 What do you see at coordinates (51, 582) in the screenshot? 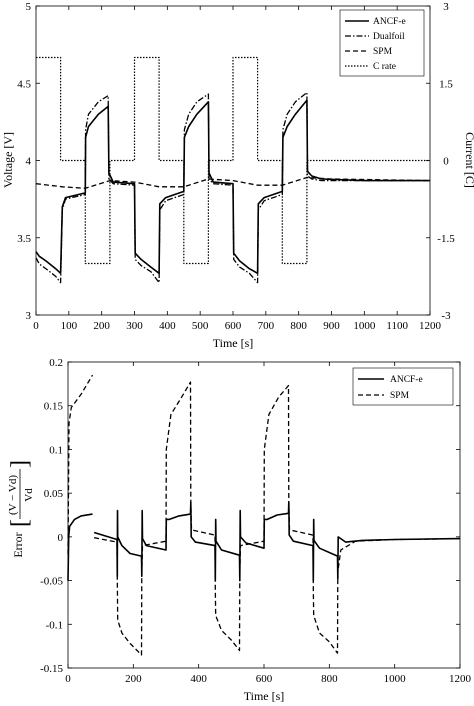
I see `y-tick-label: -0.05` at bounding box center [51, 582].